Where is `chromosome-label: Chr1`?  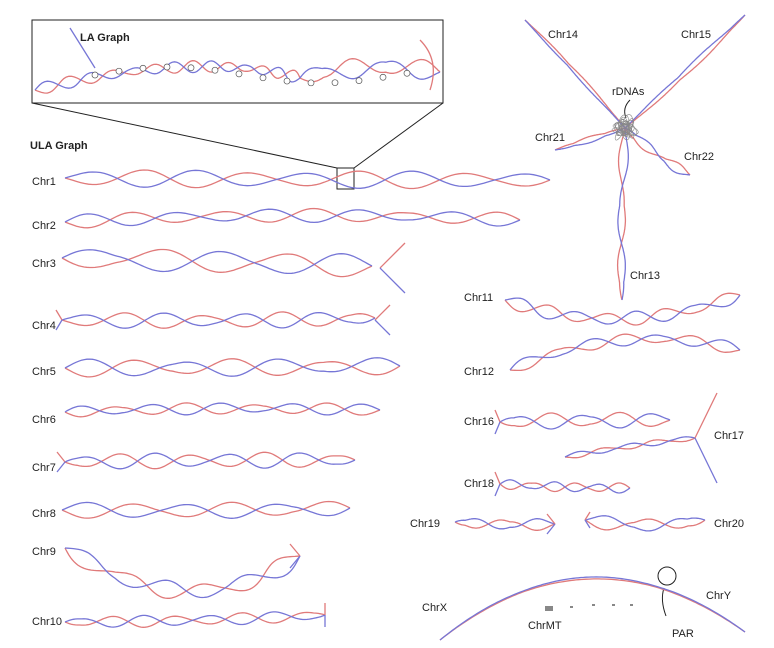
chromosome-label: Chr1 is located at coordinates (44, 182).